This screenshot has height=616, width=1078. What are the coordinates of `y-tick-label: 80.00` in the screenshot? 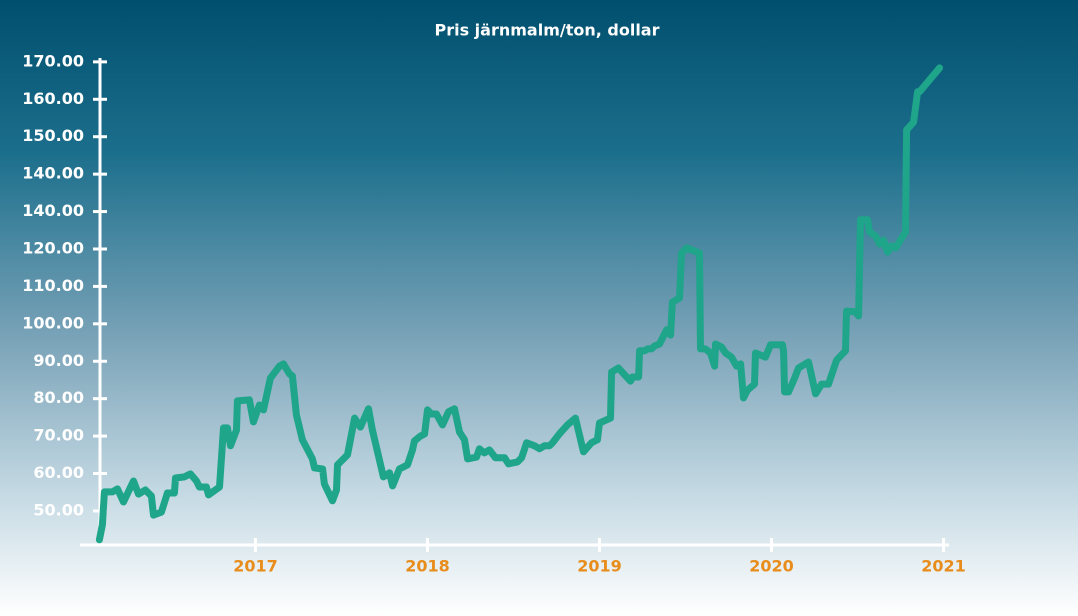 It's located at (58, 397).